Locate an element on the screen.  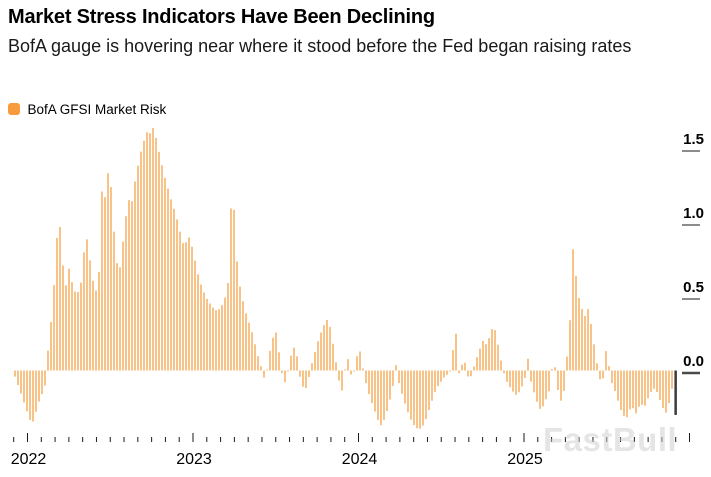
year-label: 2024 is located at coordinates (360, 459).